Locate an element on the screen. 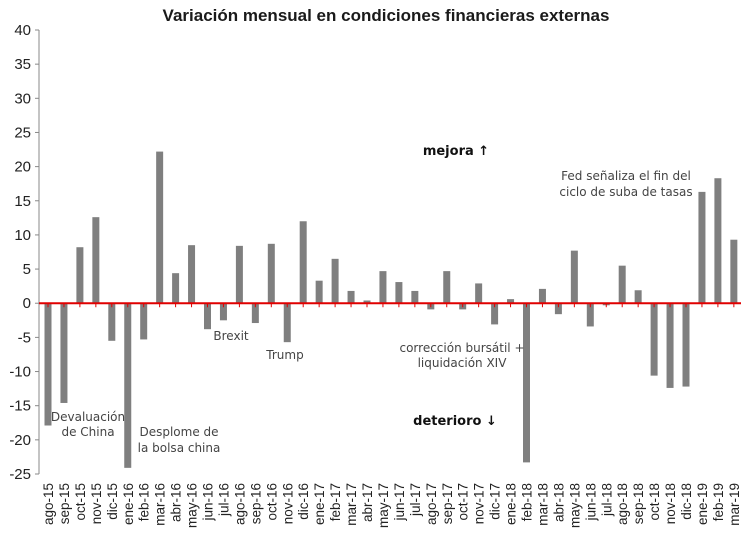 This screenshot has width=746, height=547. annotation-correccion: corrección bursátil + is located at coordinates (461, 348).